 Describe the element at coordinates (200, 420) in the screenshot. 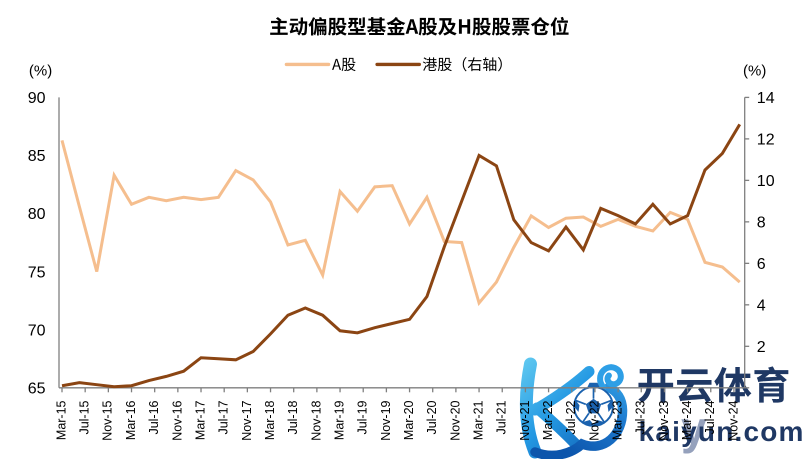

I see `x-axis-tick-label: Mar-17` at that location.